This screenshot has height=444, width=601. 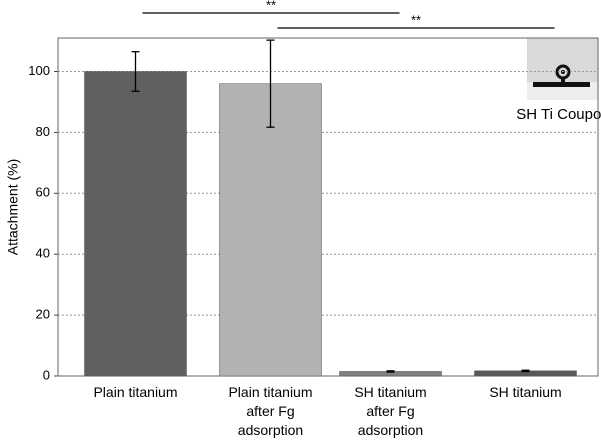 What do you see at coordinates (46, 374) in the screenshot?
I see `y-tick-label: 0` at bounding box center [46, 374].